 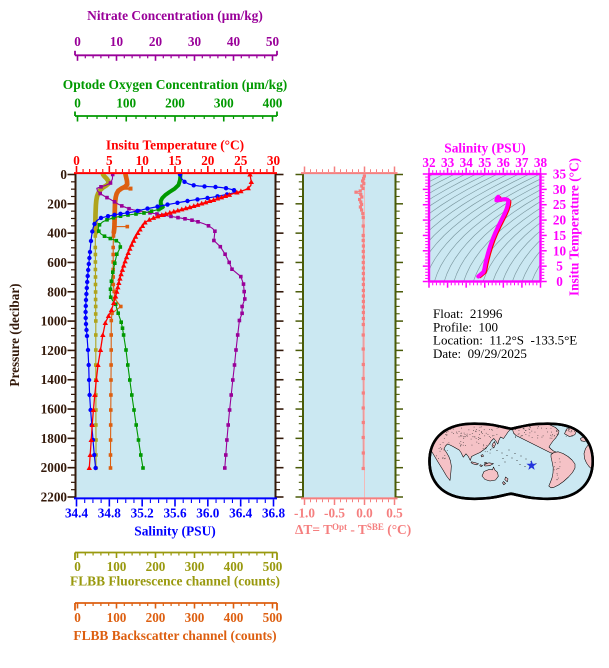 What do you see at coordinates (273, 41) in the screenshot?
I see `svg-text: 50` at bounding box center [273, 41].